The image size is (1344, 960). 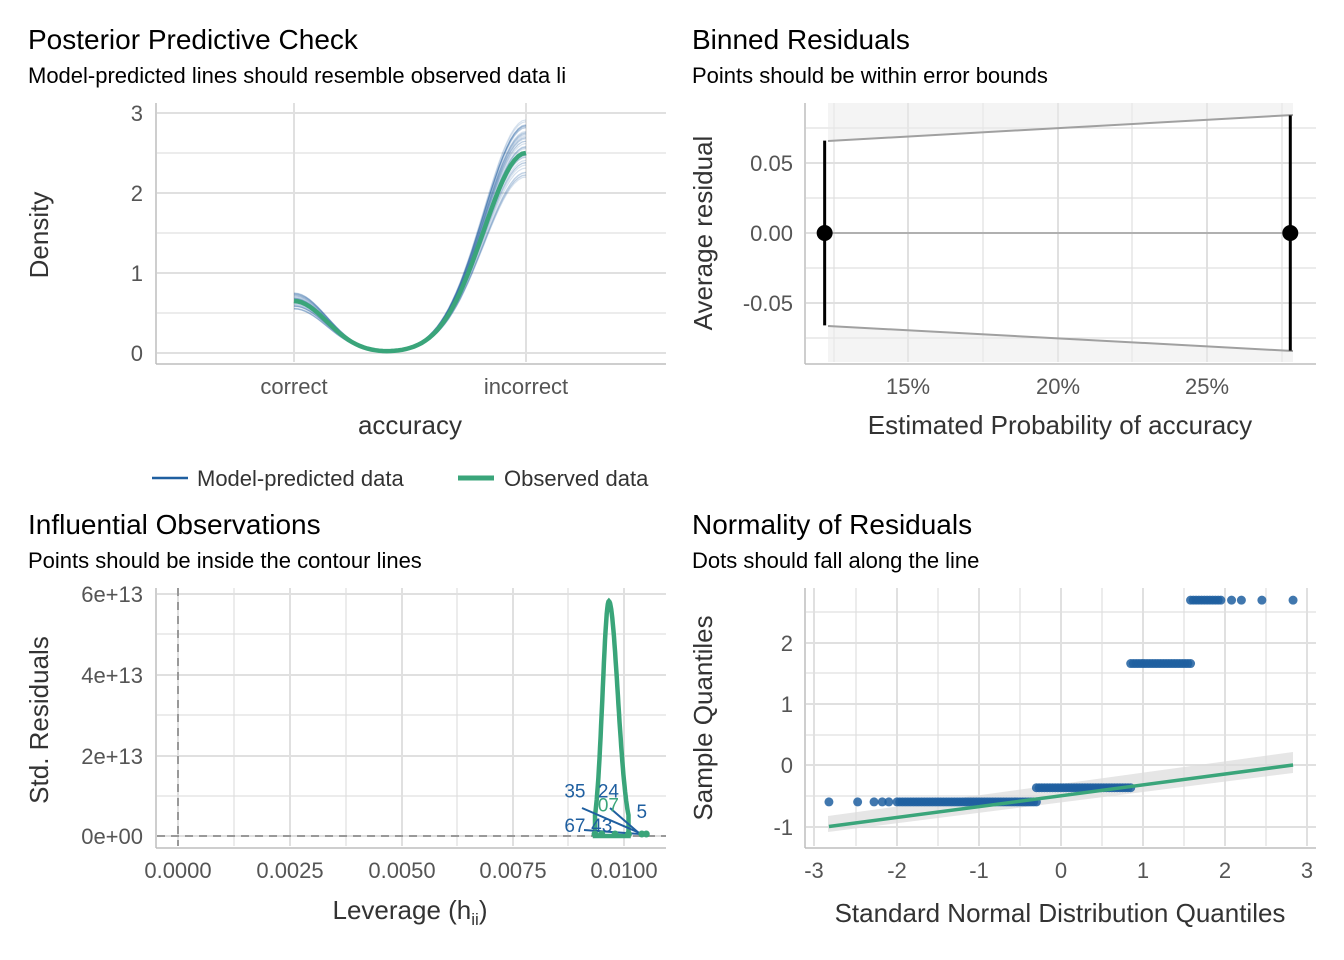 I want to click on influential-point-label: 43, so click(x=601, y=826).